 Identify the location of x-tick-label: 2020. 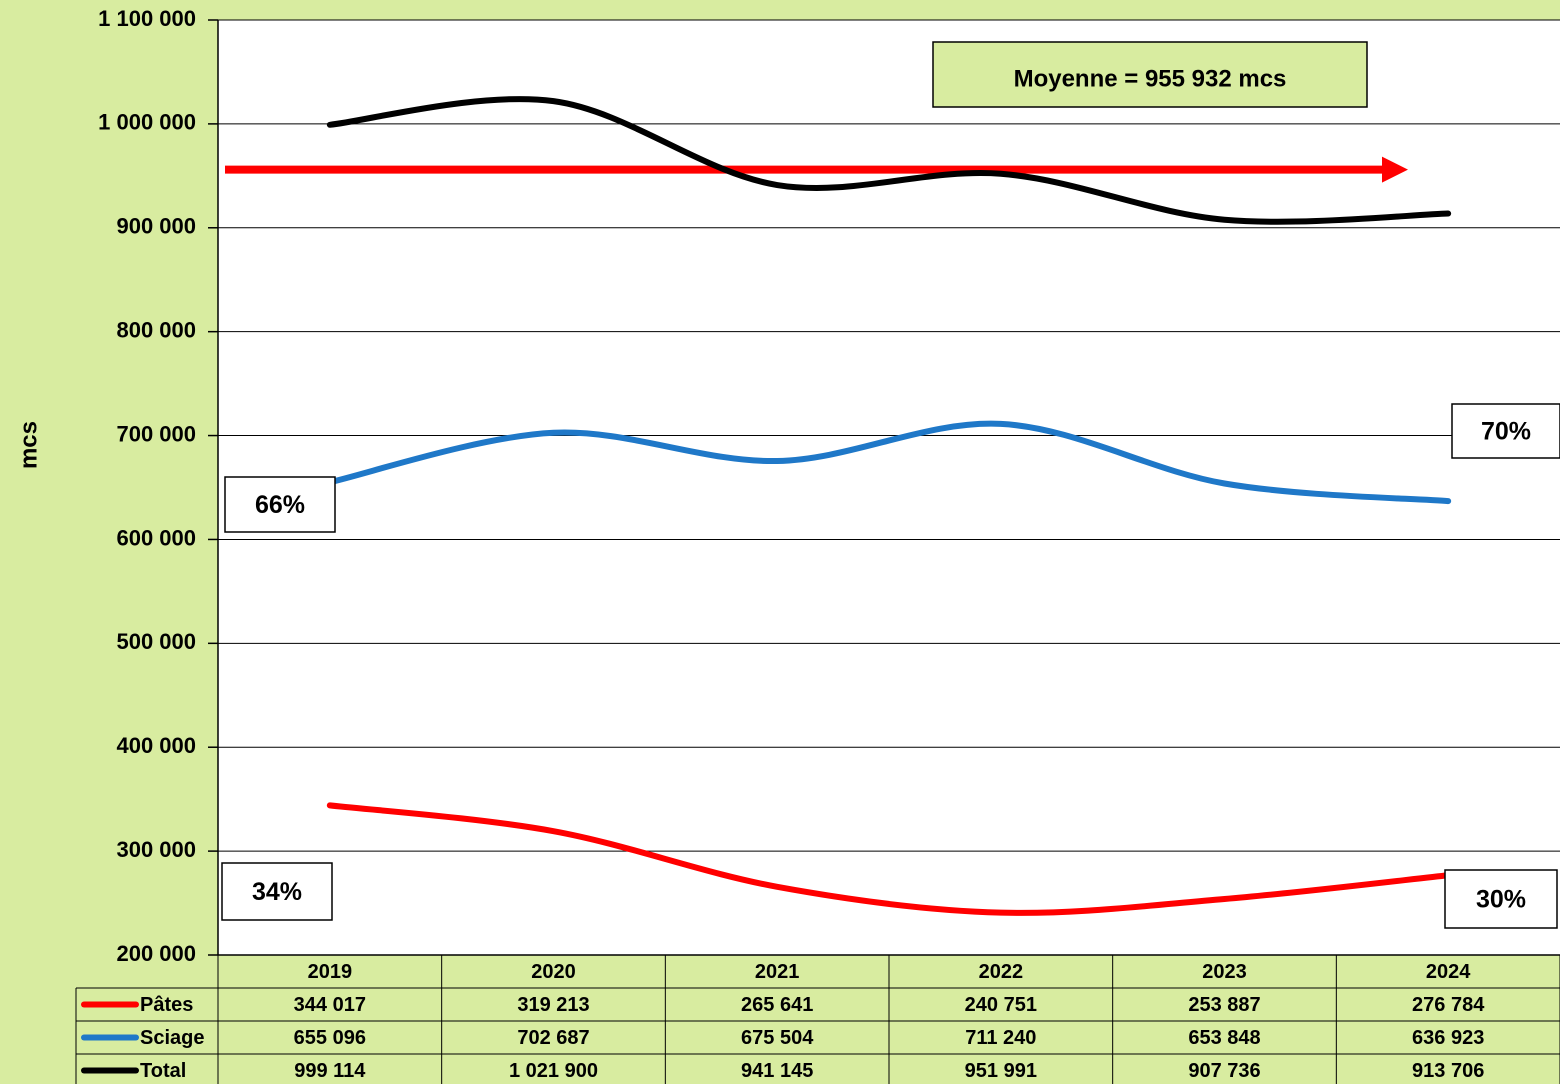
(553, 972).